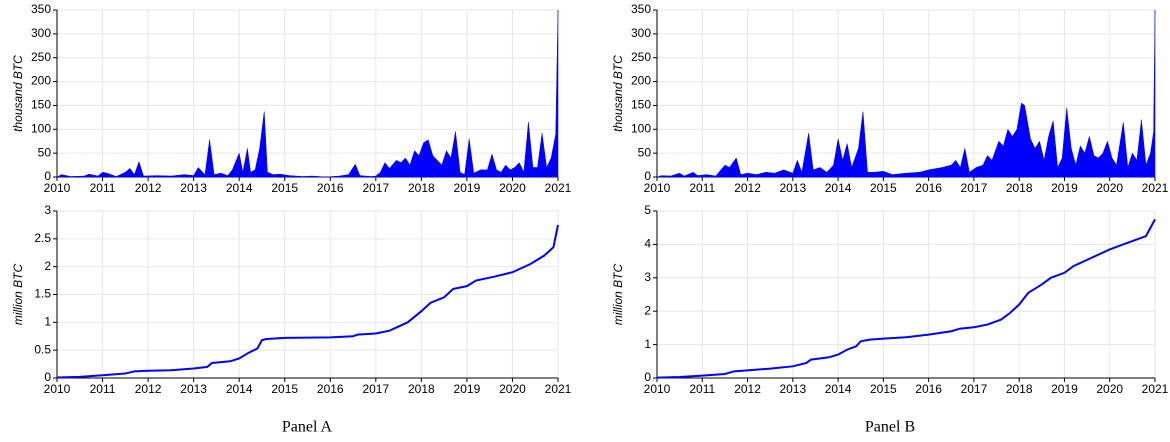 This screenshot has height=442, width=1170. What do you see at coordinates (647, 210) in the screenshot?
I see `y-tick-label: 5` at bounding box center [647, 210].